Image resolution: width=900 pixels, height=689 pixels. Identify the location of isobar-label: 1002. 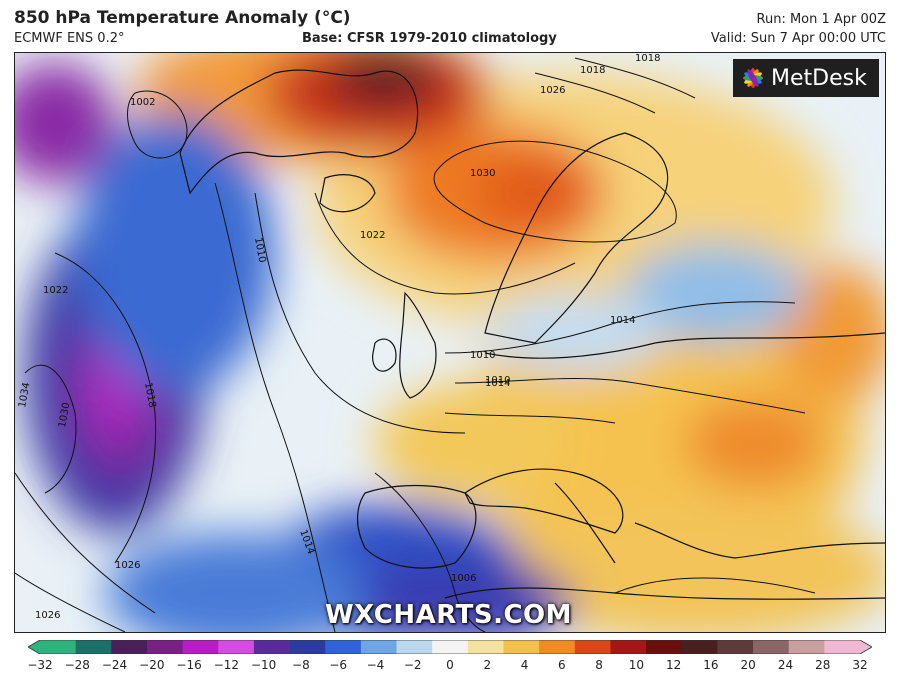
(142, 102).